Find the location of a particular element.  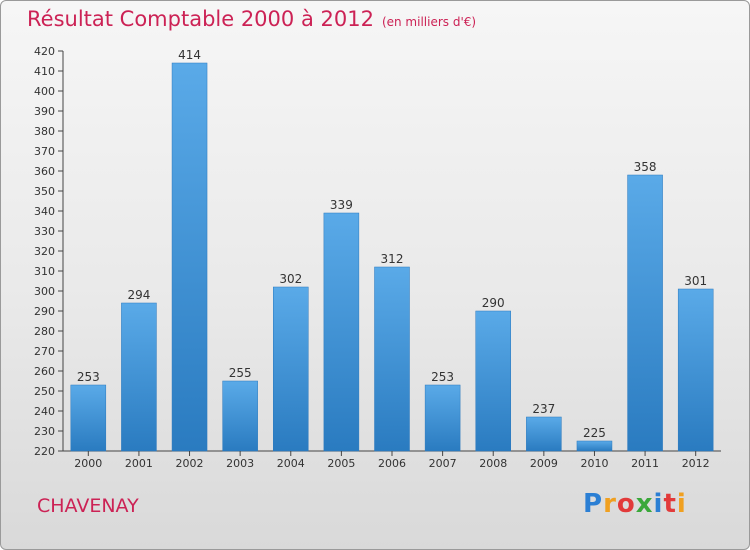

y-tick-label: 320 is located at coordinates (44, 251).